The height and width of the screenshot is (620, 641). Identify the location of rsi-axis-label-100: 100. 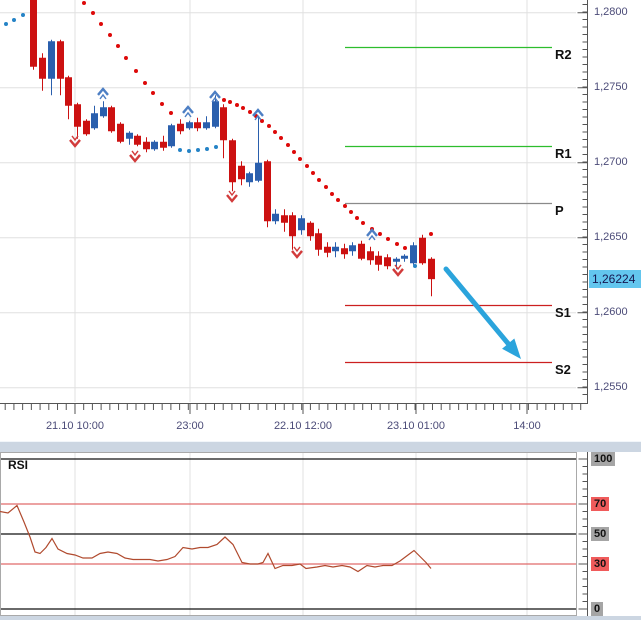
(603, 459).